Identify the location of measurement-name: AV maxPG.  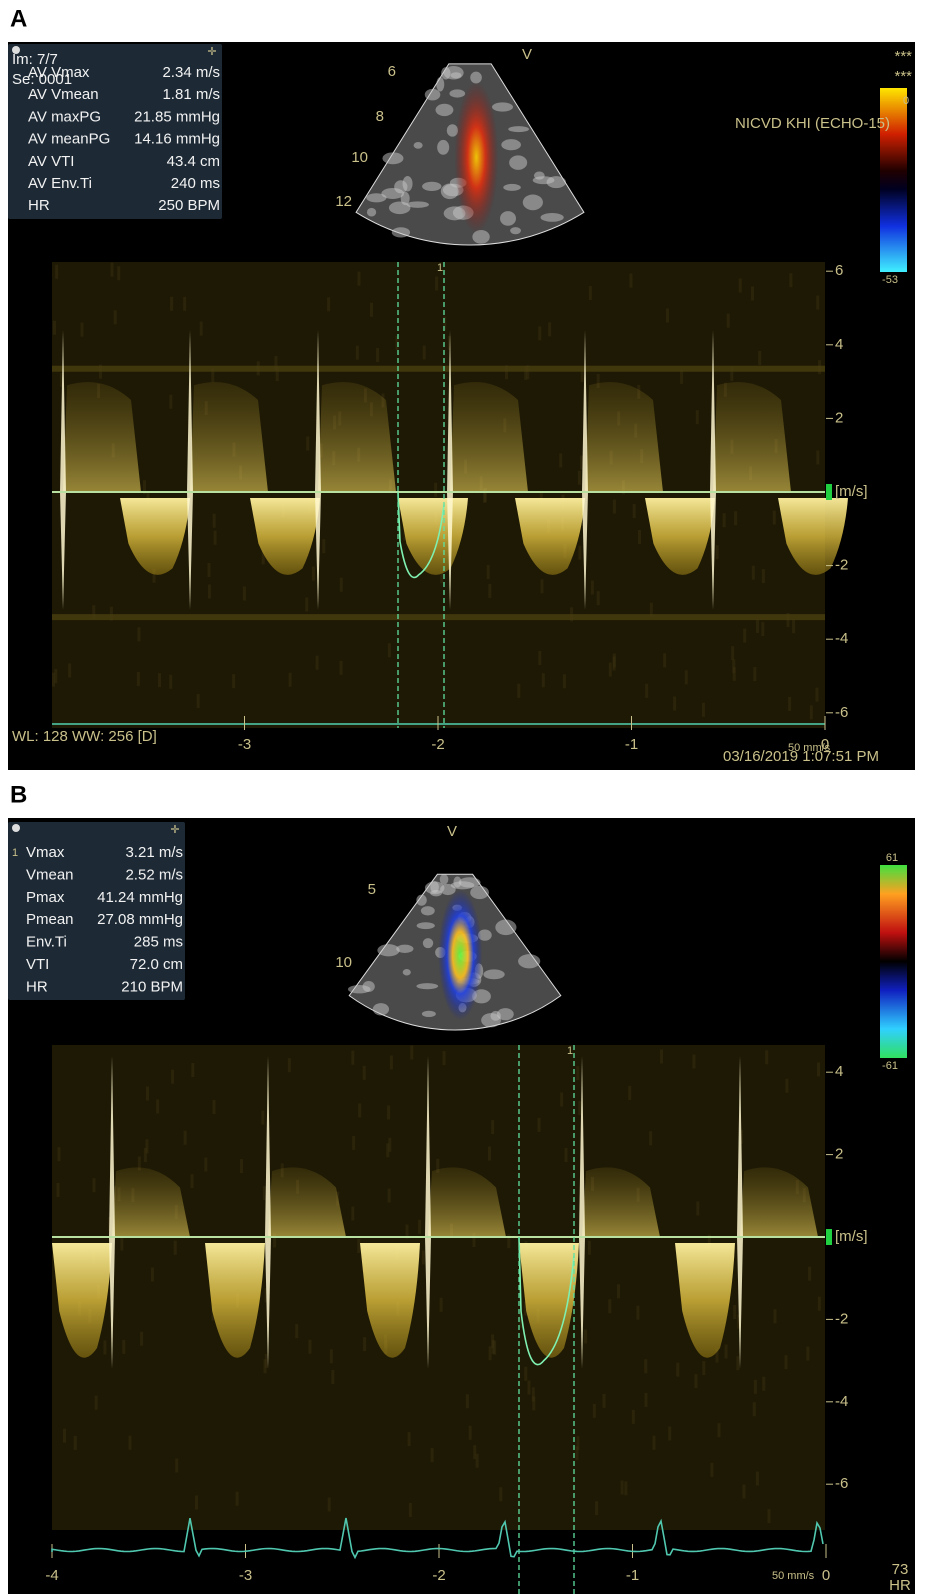
(64, 116).